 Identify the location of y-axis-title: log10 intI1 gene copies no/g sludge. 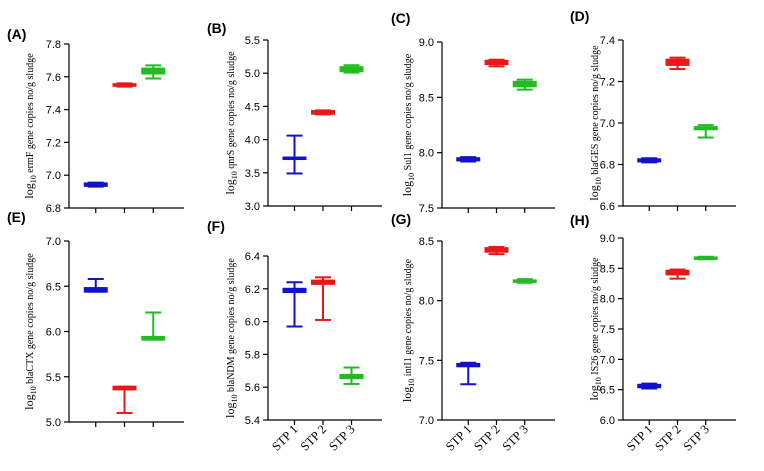
(408, 330).